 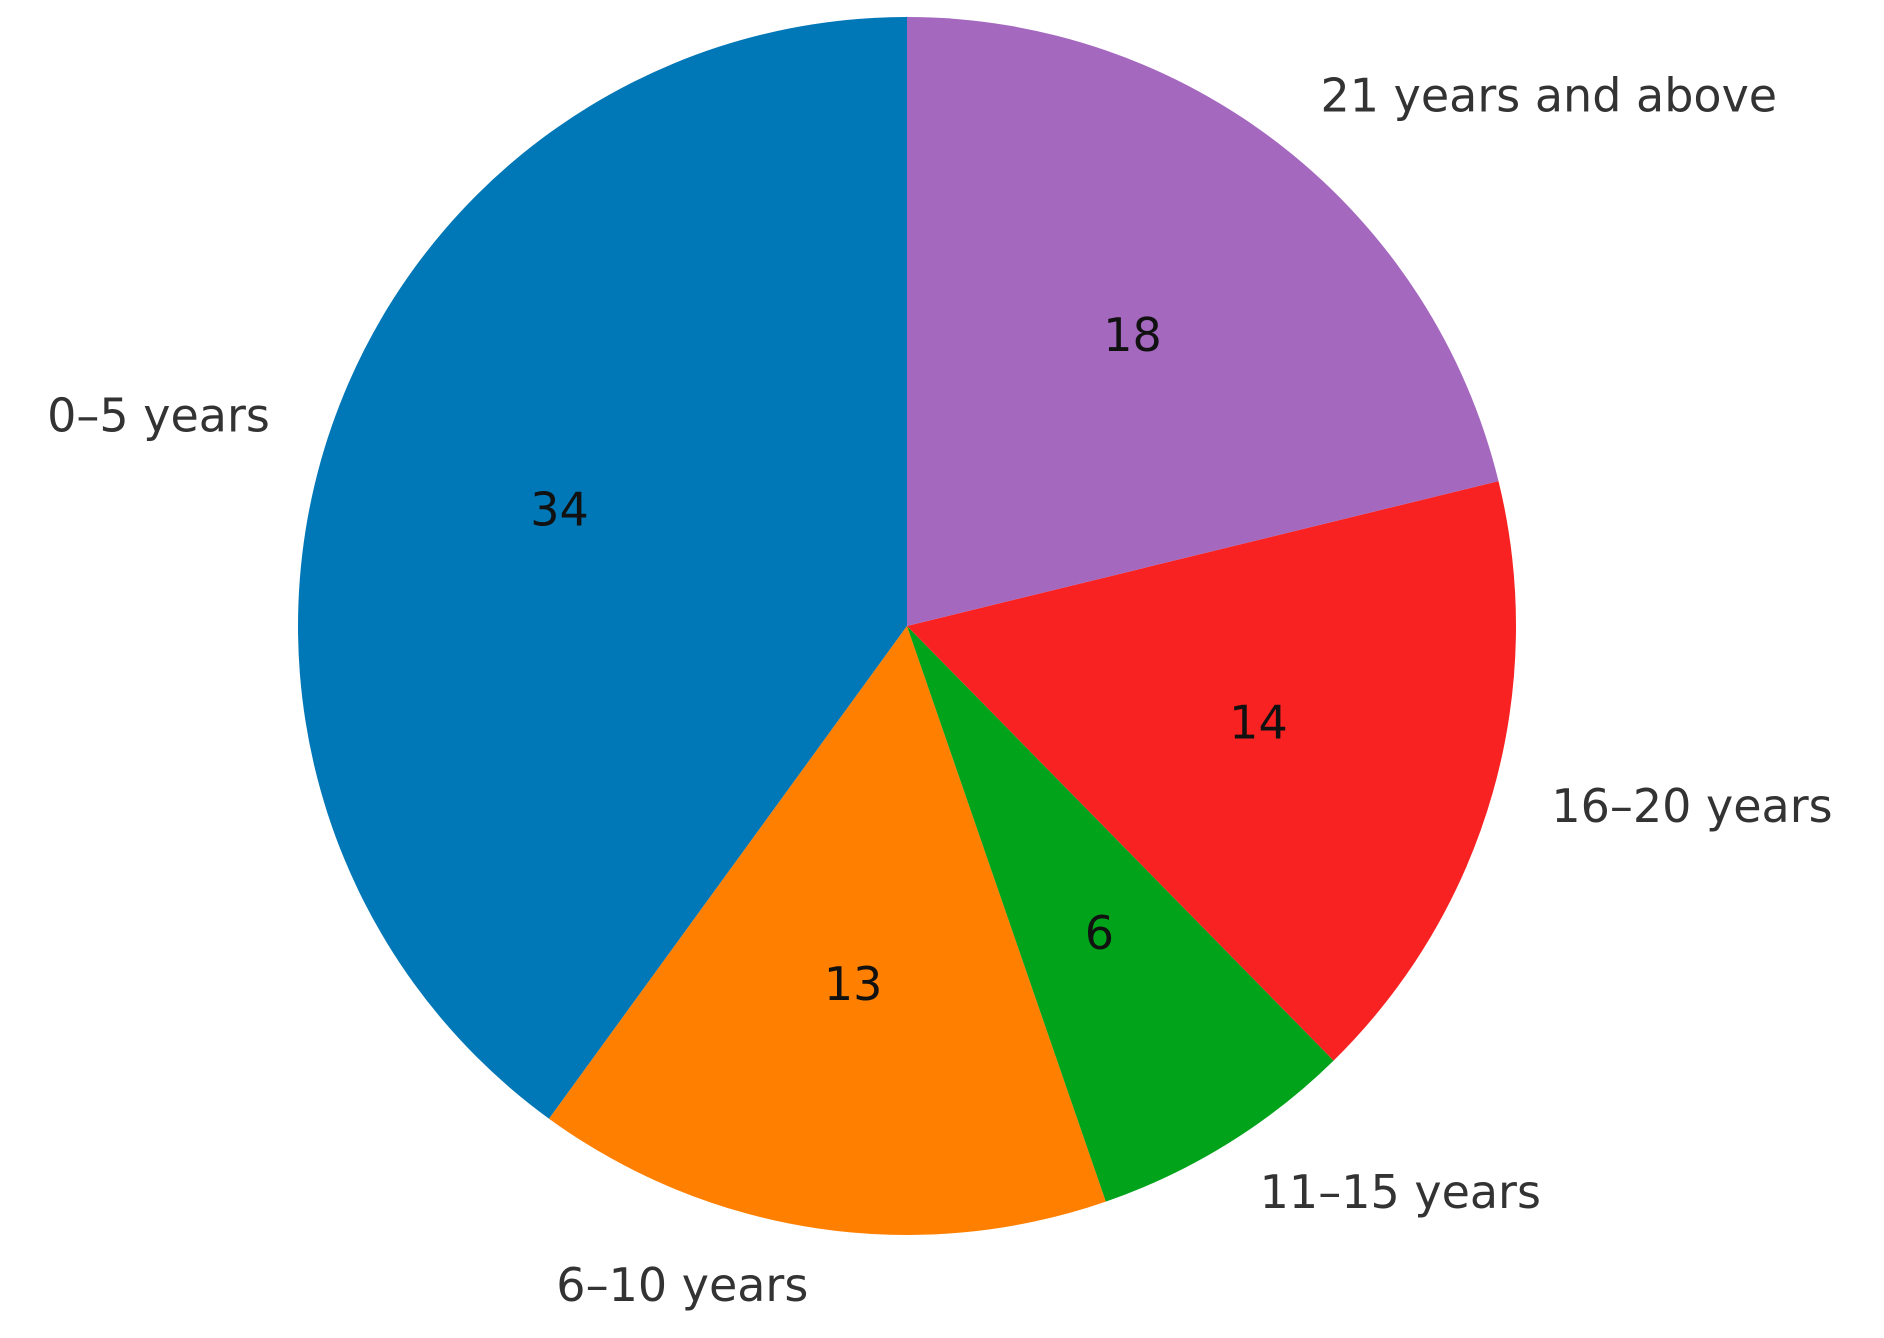 I want to click on value-label: 13, so click(x=853, y=984).